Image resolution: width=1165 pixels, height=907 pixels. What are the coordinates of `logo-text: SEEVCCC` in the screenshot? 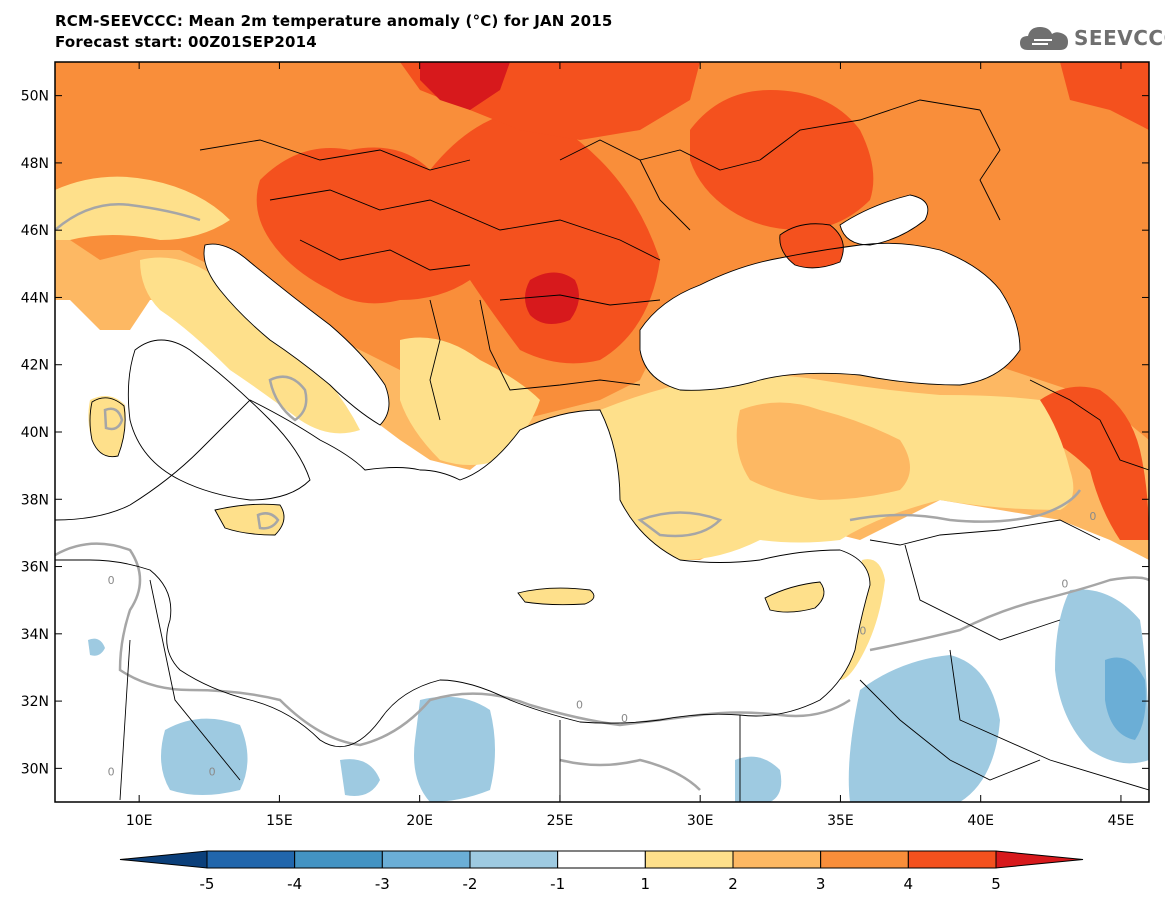 It's located at (1119, 38).